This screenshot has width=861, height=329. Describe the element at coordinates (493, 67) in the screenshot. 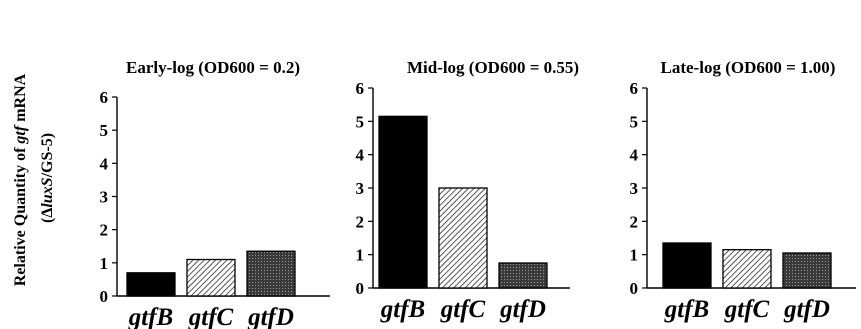

I see `chart-title: Mid-log (OD600 = 0.55)` at that location.